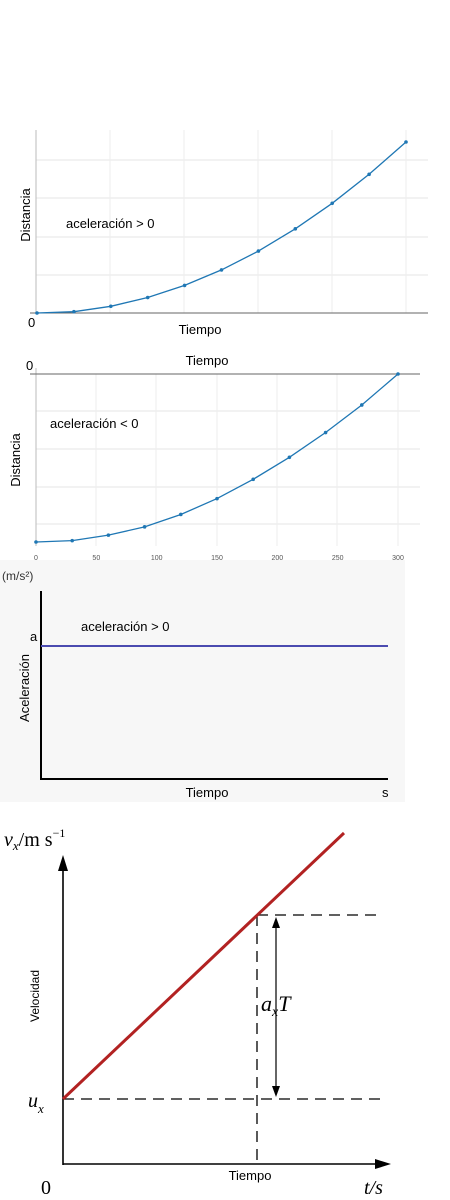 The width and height of the screenshot is (450, 1200). I want to click on chart2-xlabel: Tiempo, so click(207, 360).